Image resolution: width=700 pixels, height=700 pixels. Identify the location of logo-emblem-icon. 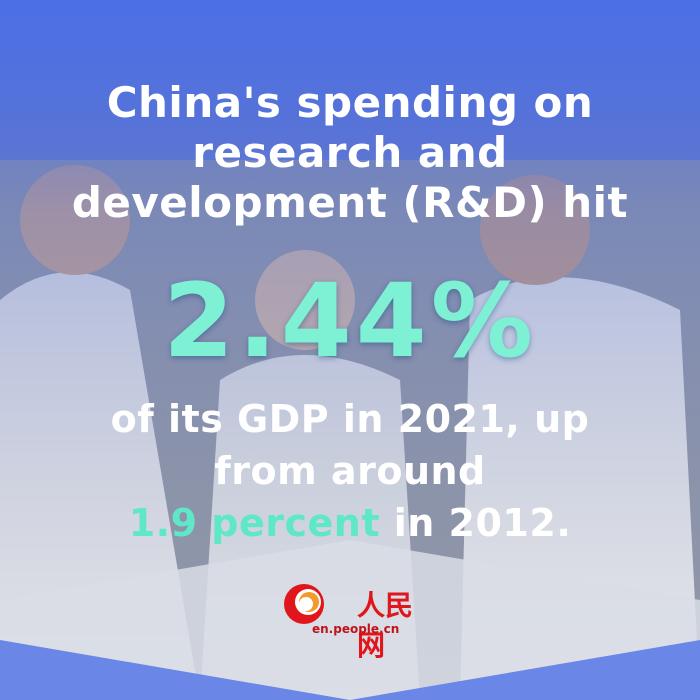
(304, 604).